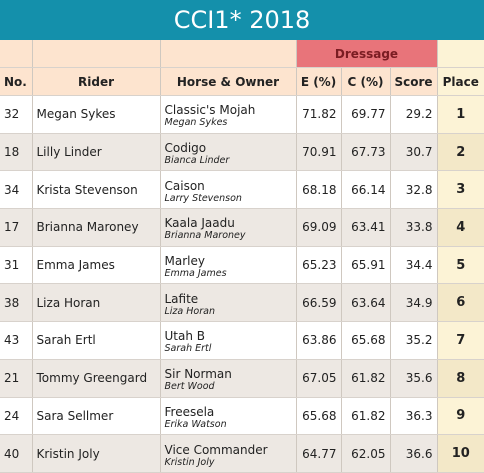 Image resolution: width=484 pixels, height=473 pixels. I want to click on number-cell: 38, so click(16, 303).